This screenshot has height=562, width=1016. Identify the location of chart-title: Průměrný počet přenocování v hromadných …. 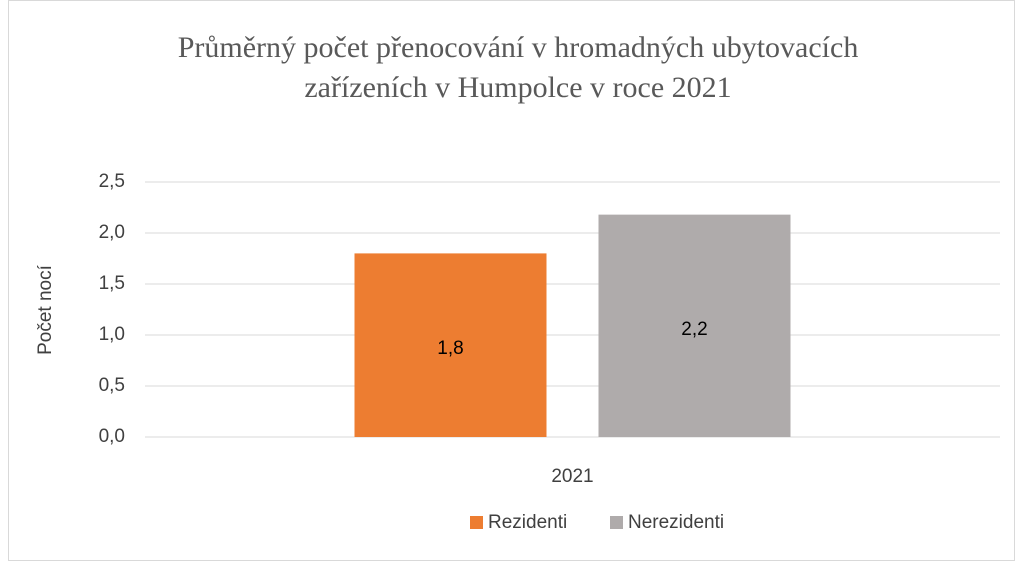
(518, 67).